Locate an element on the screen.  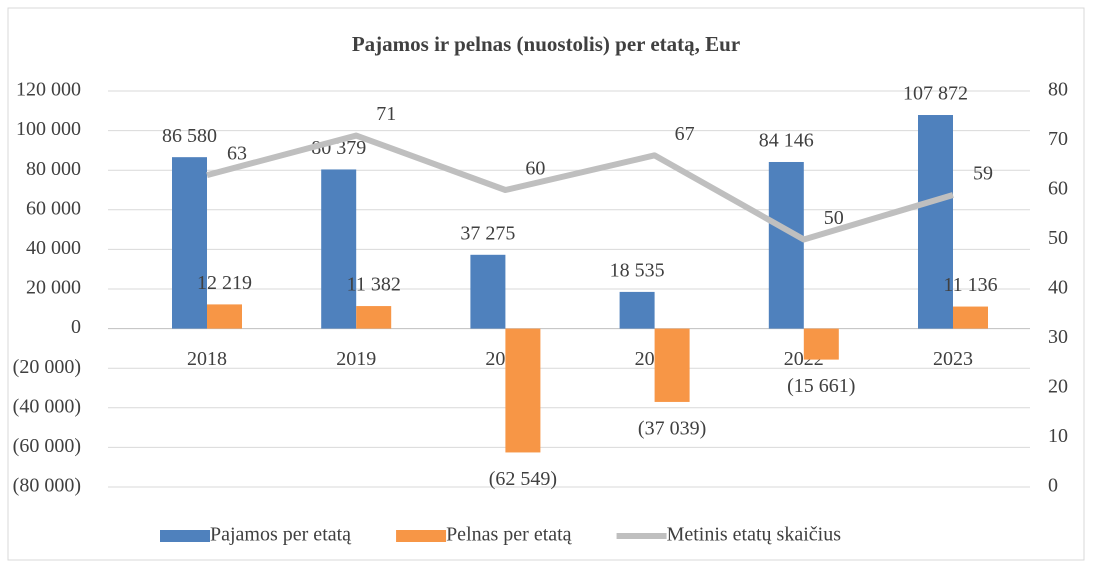
data-label: 18 535 is located at coordinates (637, 270).